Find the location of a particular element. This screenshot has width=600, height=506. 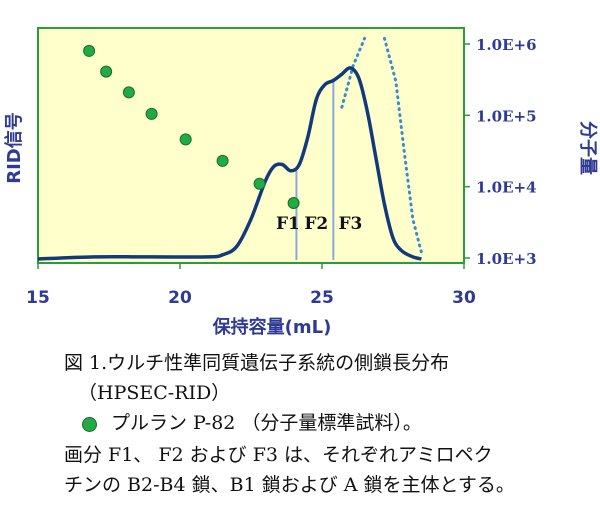

figure-caption-title: 図 1.ウルチ性準同質遺伝子系統の側鎖長分布 is located at coordinates (257, 363).